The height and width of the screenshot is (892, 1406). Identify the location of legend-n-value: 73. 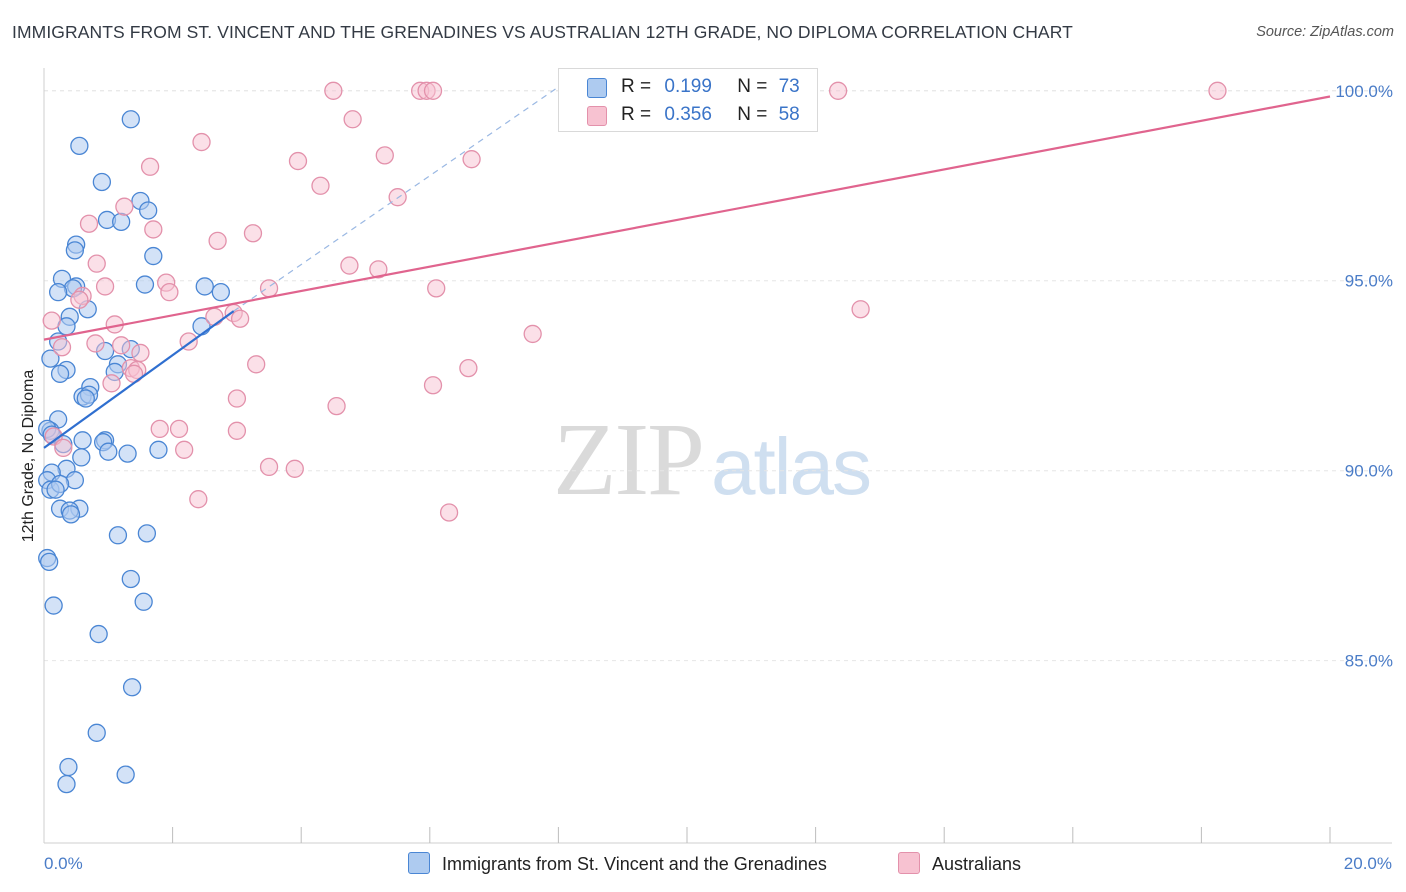
(789, 86).